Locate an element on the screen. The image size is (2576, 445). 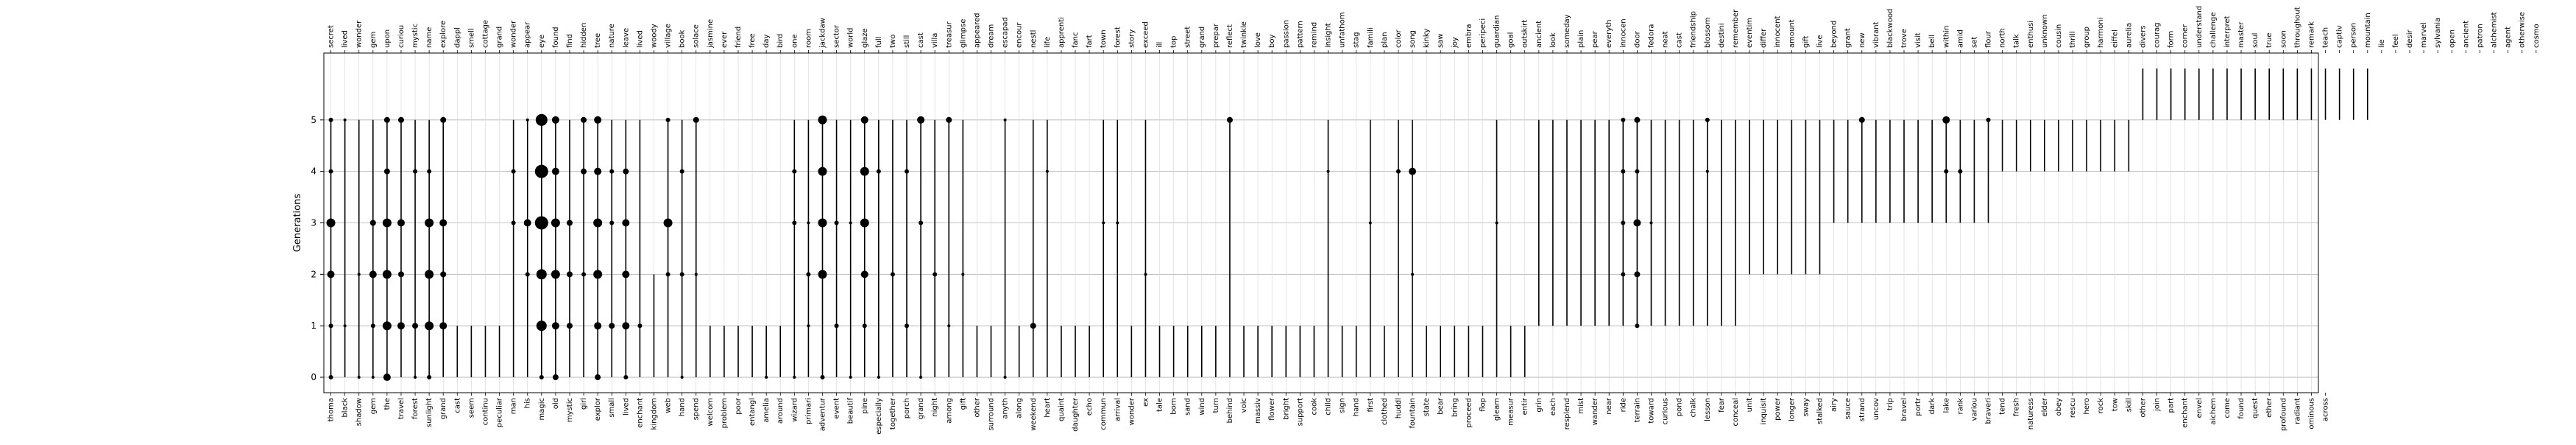
x-top-tick-label: captiv is located at coordinates (2340, 36).